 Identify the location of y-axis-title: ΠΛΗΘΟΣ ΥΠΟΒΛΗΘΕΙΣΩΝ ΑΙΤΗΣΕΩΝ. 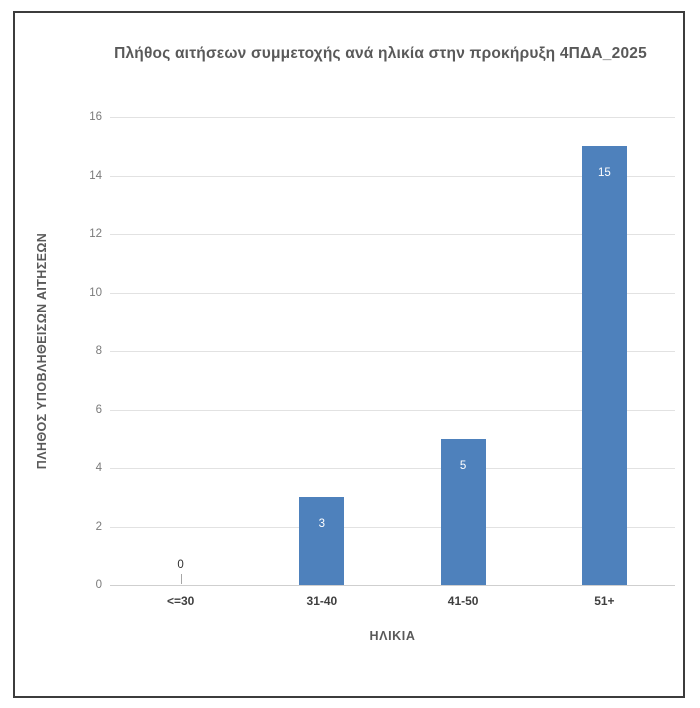
(42, 351).